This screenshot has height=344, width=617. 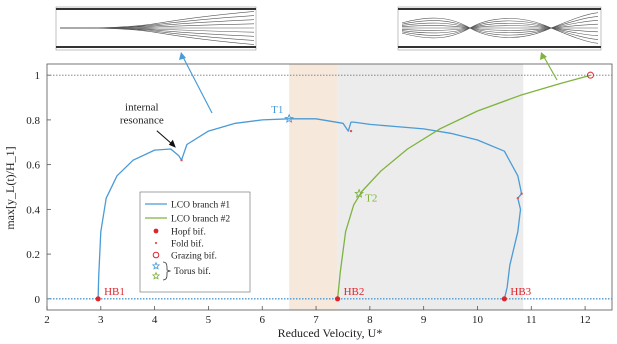 What do you see at coordinates (172, 143) in the screenshot?
I see `annotation-arrowhead` at bounding box center [172, 143].